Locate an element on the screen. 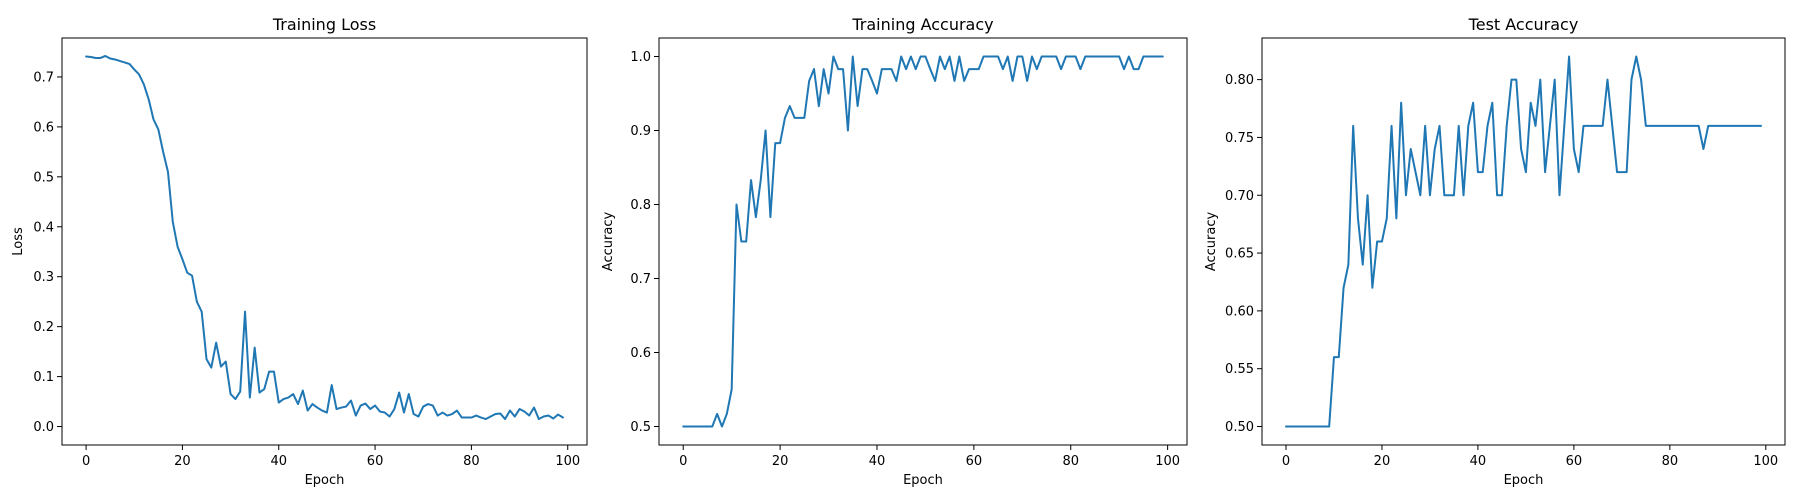 This screenshot has height=500, width=1800. y-tick-label: 0.9 is located at coordinates (640, 131).